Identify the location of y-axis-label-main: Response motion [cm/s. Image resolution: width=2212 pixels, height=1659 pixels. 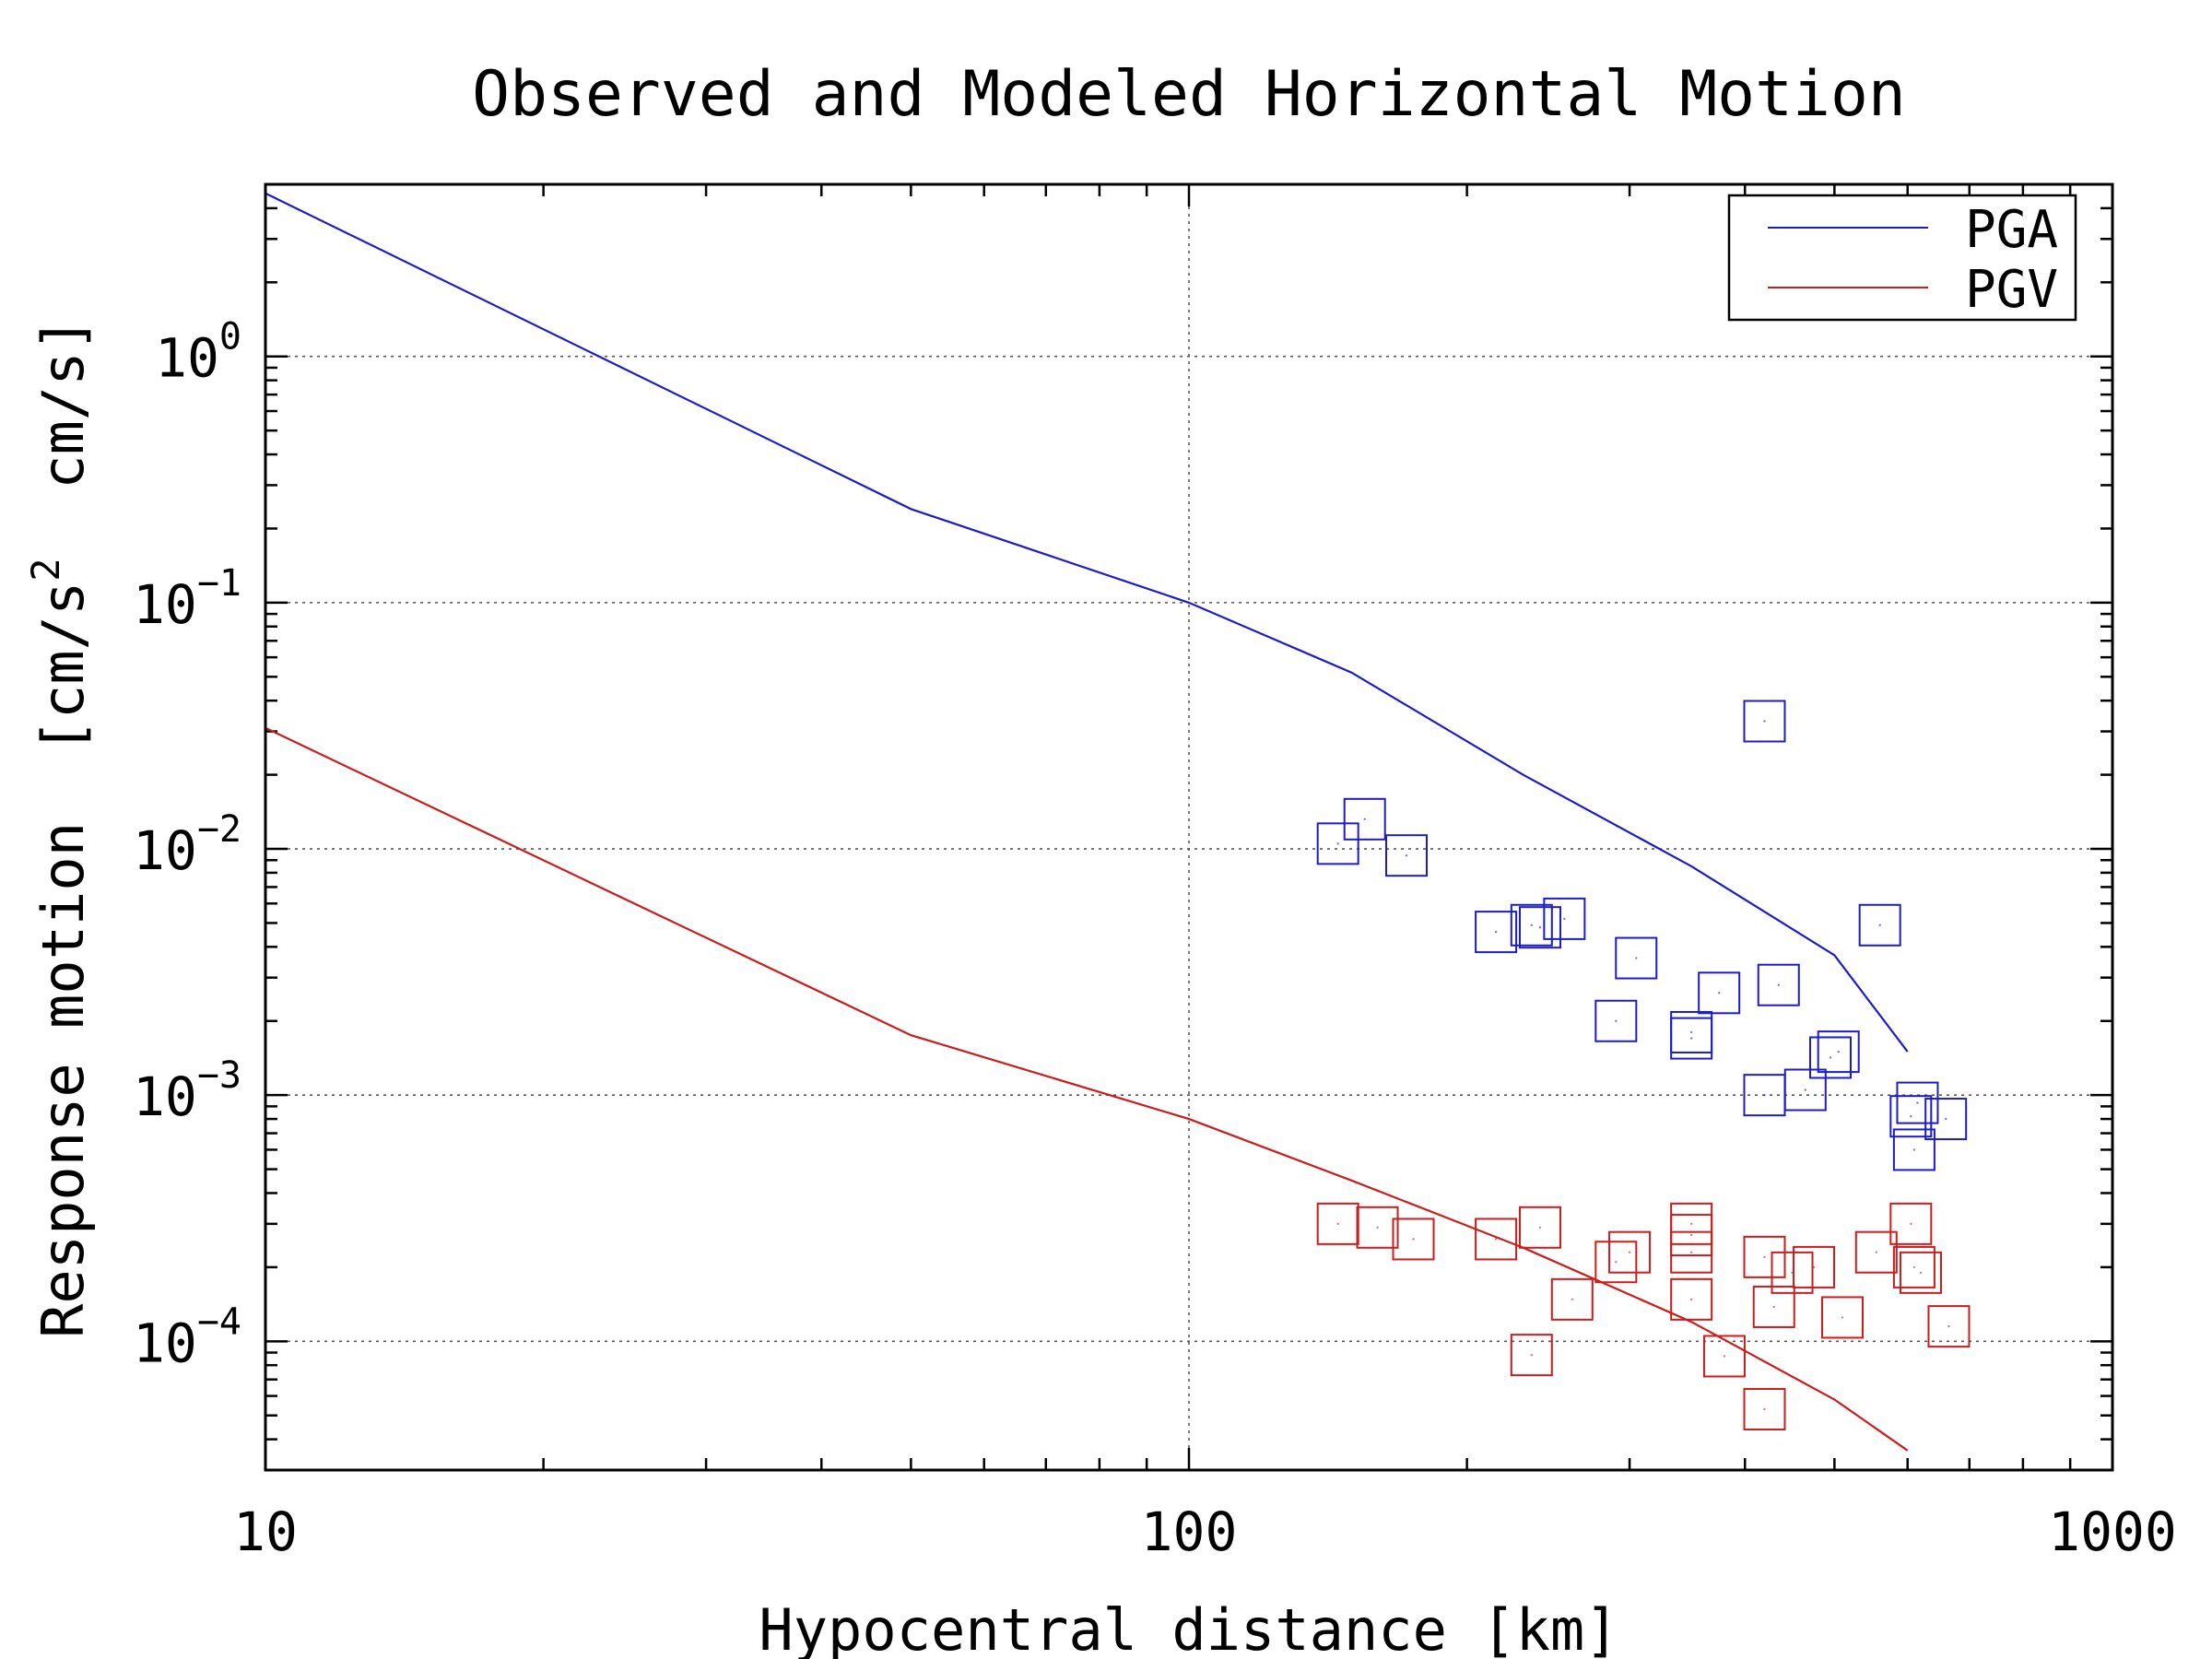
(63, 960).